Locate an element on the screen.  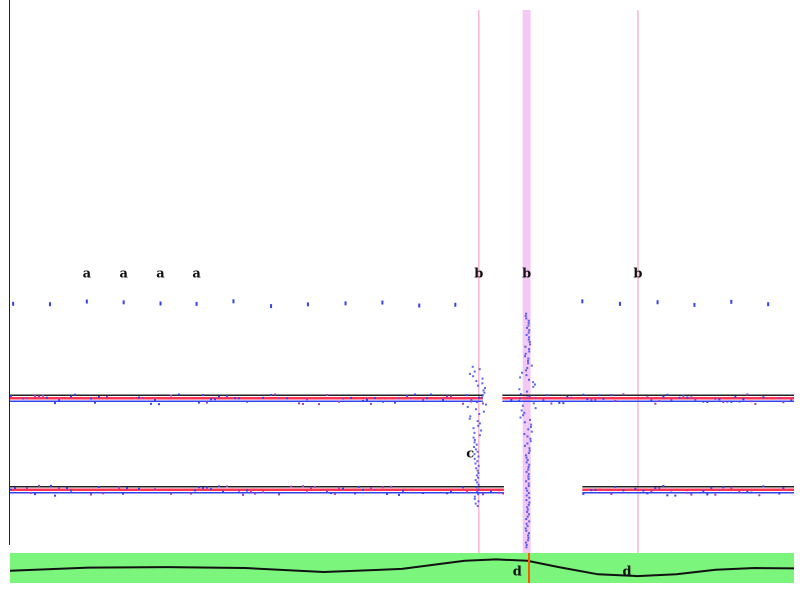
annotation-label-b: b is located at coordinates (637, 273).